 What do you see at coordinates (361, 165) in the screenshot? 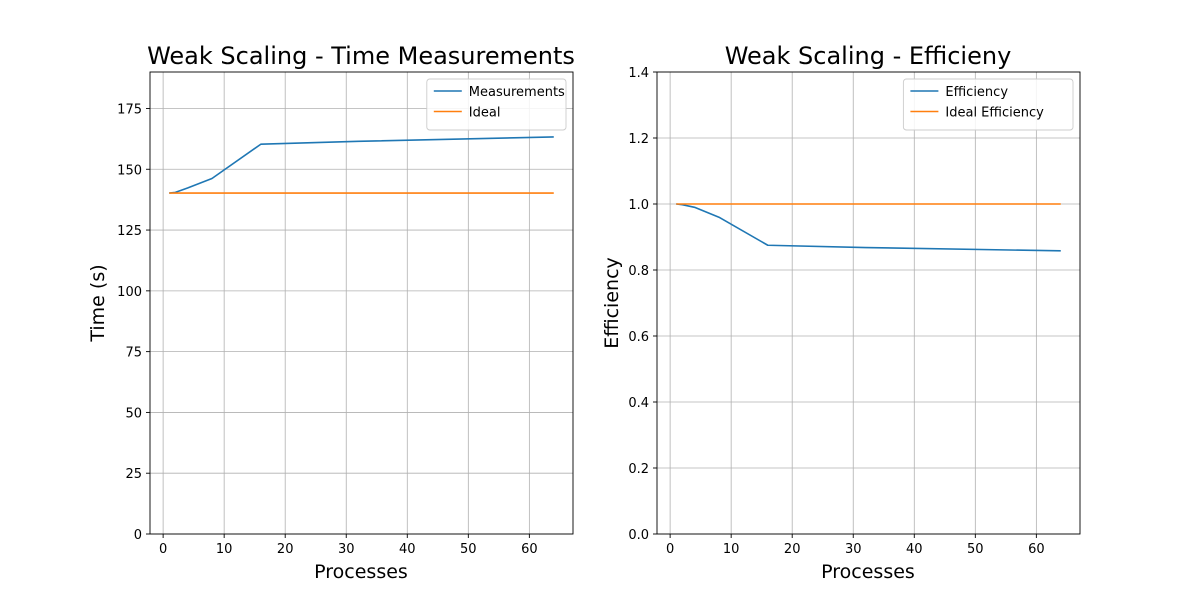
I see `series-line-measurements` at bounding box center [361, 165].